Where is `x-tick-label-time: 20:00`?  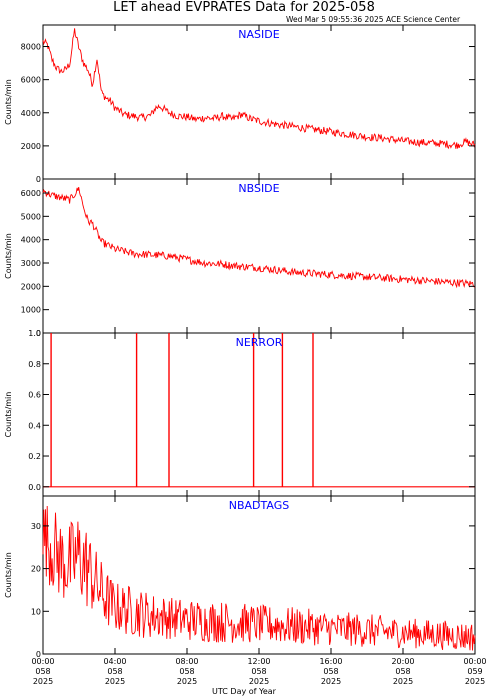 x-tick-label-time: 20:00 is located at coordinates (402, 661).